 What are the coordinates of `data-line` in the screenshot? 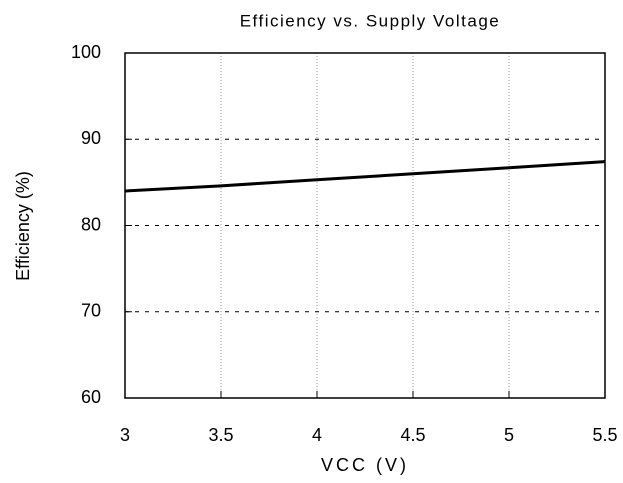 It's located at (365, 176).